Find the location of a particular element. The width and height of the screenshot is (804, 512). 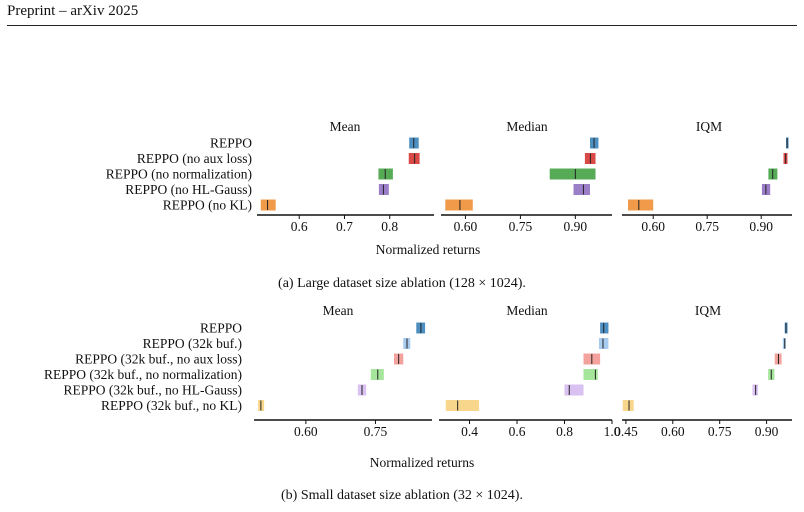

tick-label-b-2-3: 0.90 is located at coordinates (767, 431).